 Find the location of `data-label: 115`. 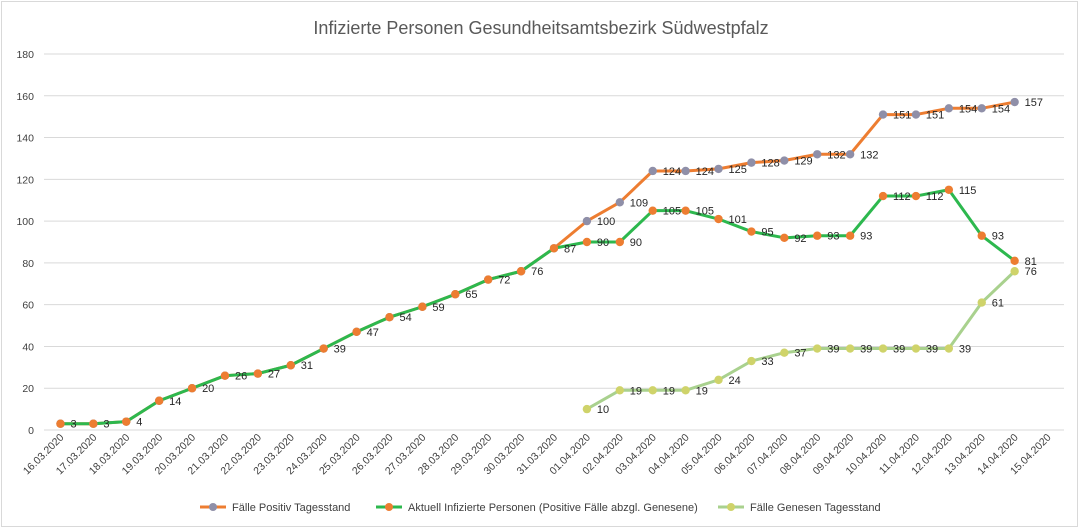

data-label: 115 is located at coordinates (968, 191).